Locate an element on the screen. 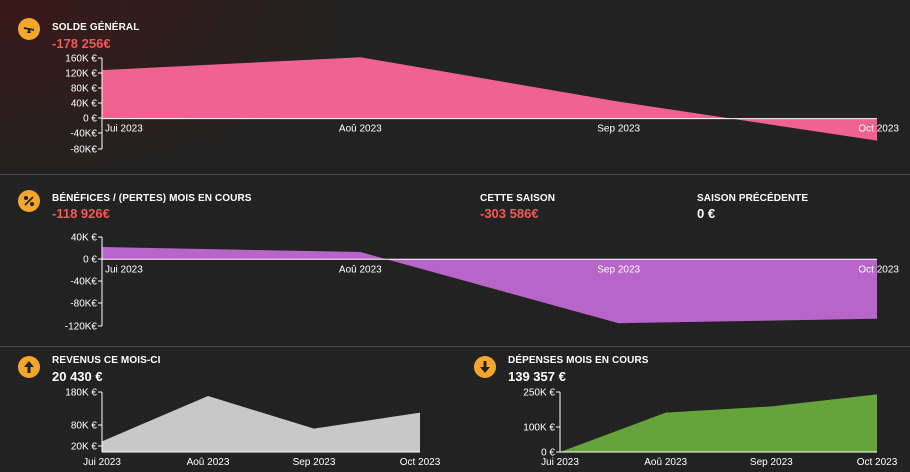 This screenshot has height=472, width=910. arrow-up-icon is located at coordinates (29, 367).